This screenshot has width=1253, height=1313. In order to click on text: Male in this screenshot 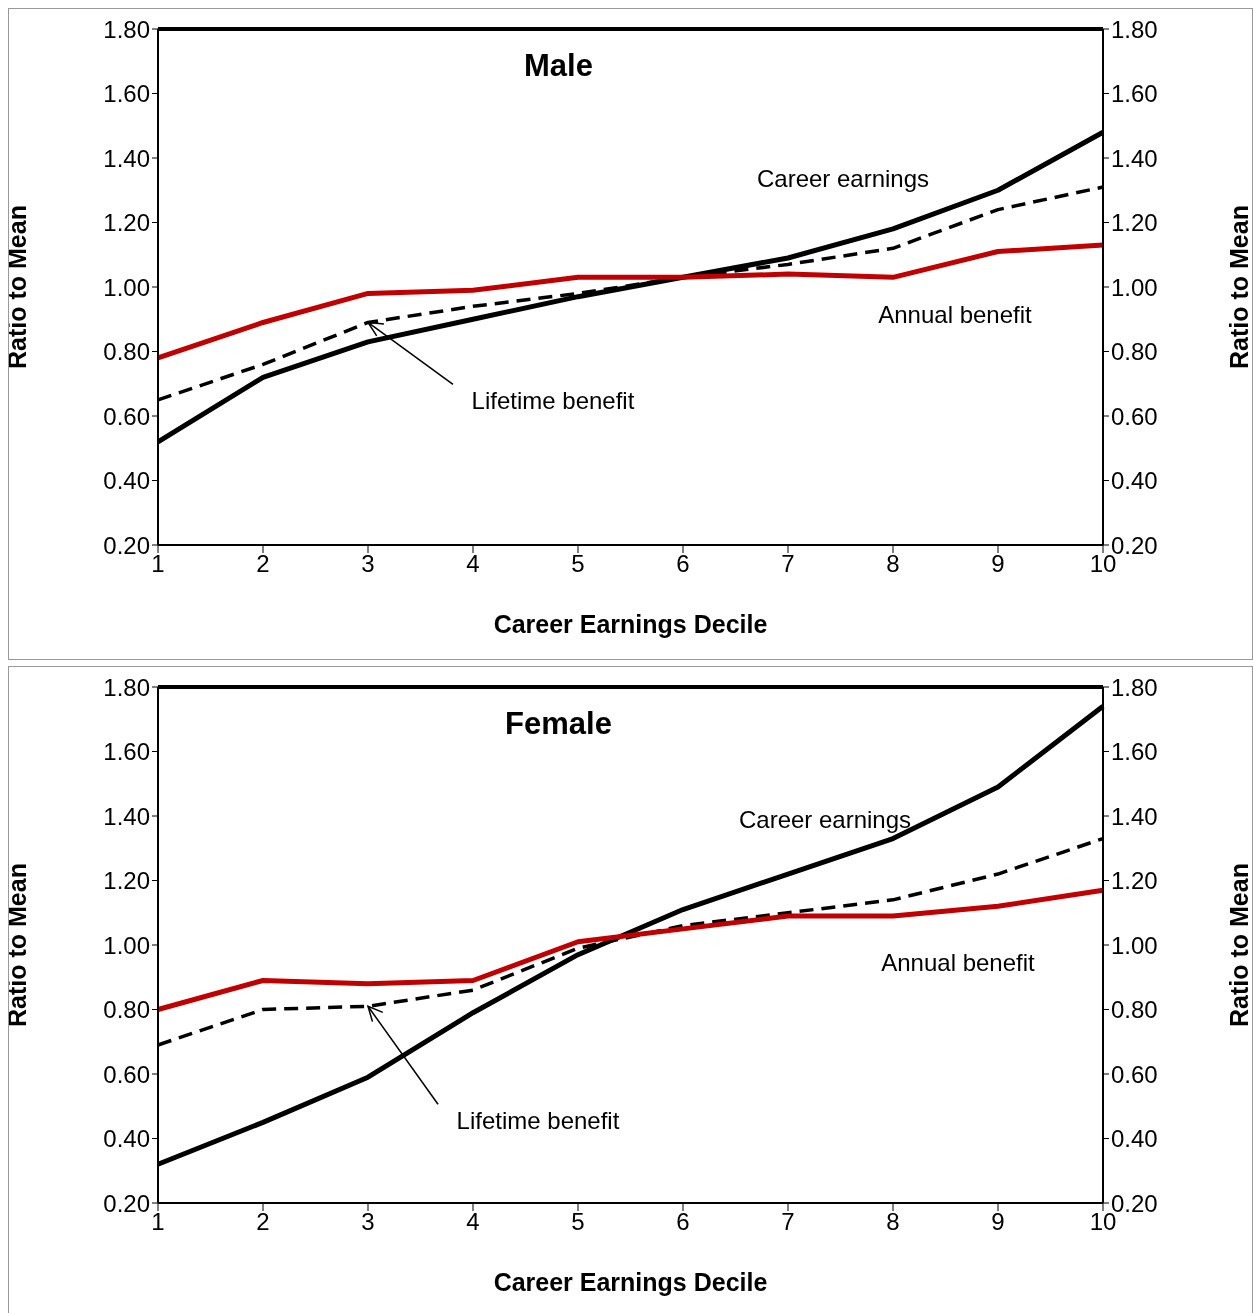, I will do `click(558, 65)`.